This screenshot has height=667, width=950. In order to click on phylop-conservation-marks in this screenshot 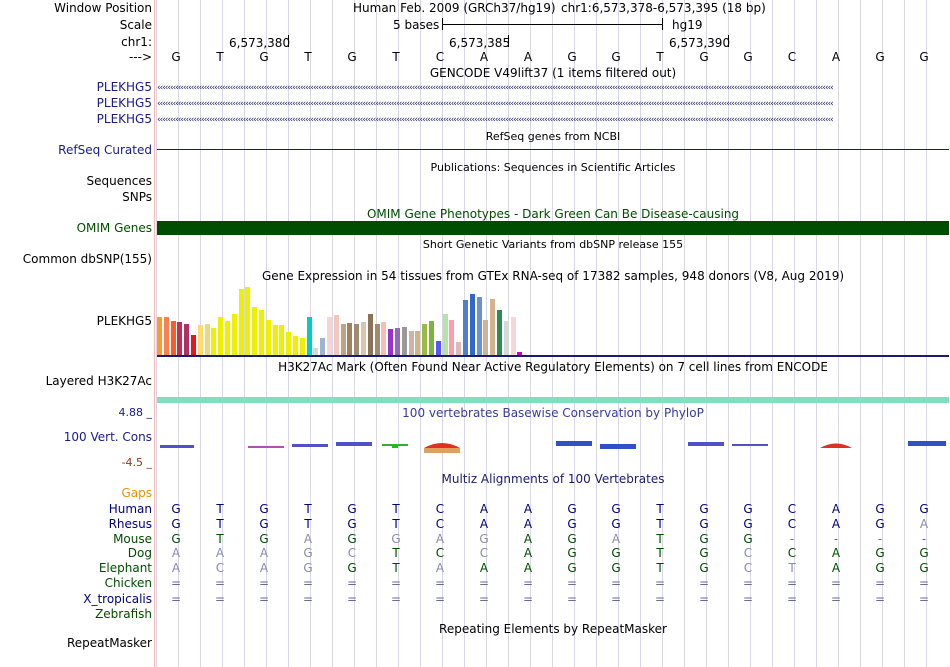, I will do `click(553, 446)`.